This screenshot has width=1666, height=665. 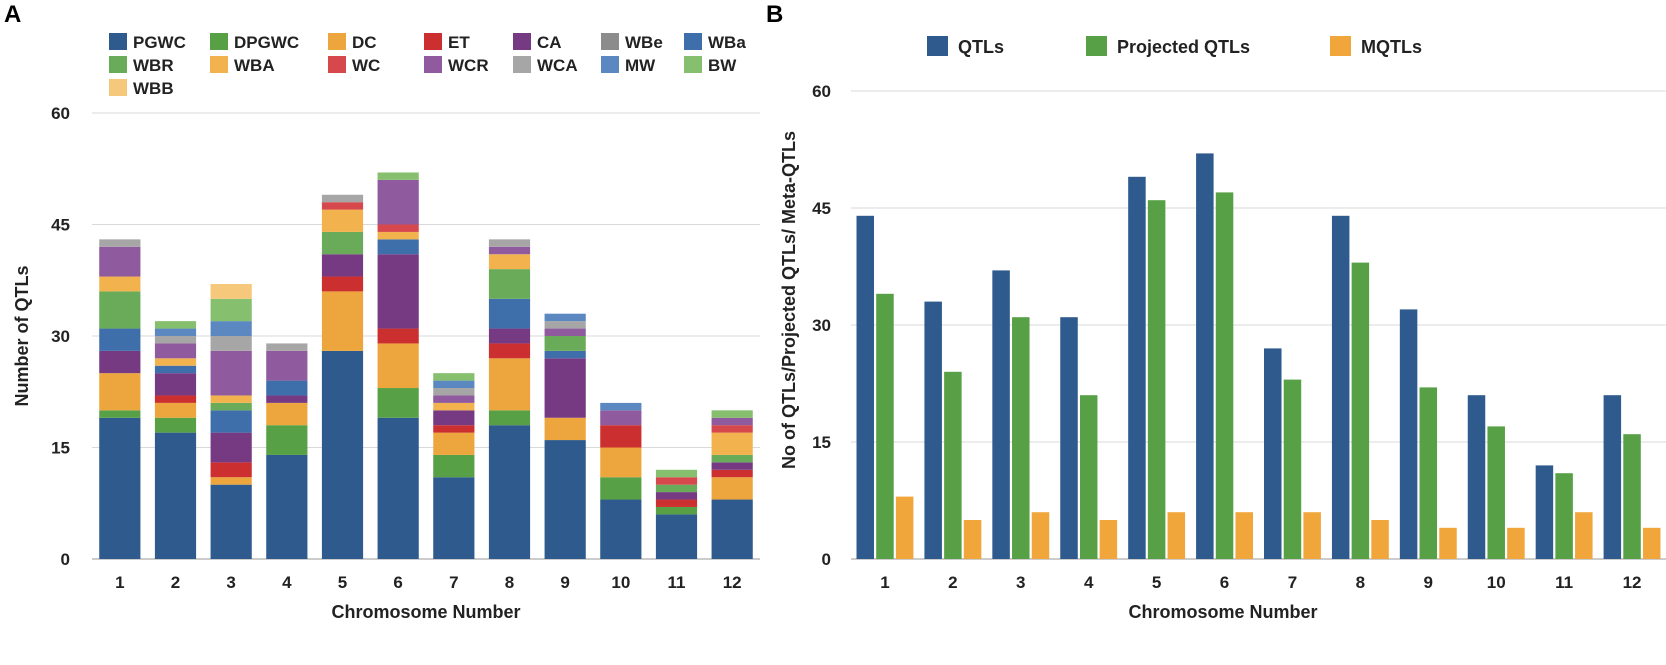 I want to click on y-axis-title: Number of QTLs, so click(x=22, y=335).